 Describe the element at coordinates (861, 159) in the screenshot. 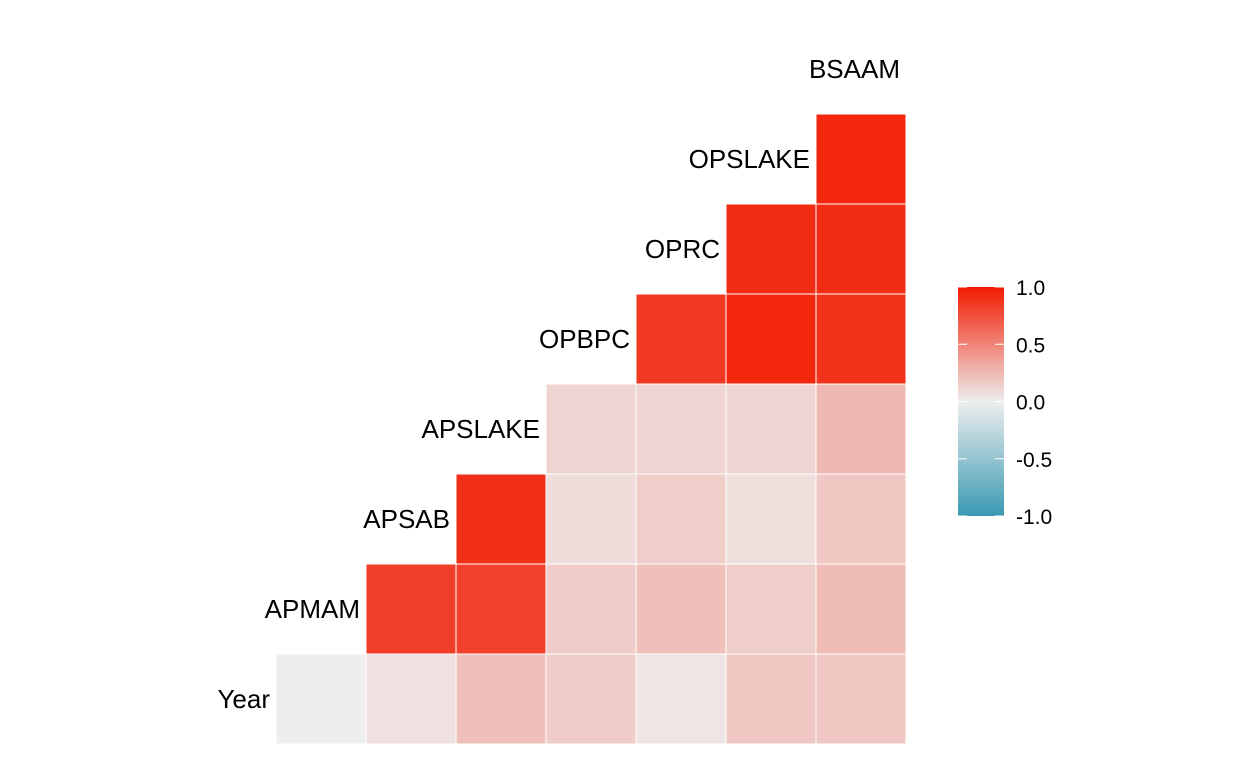

I see `heatmap-cell-opslake-opslake` at that location.